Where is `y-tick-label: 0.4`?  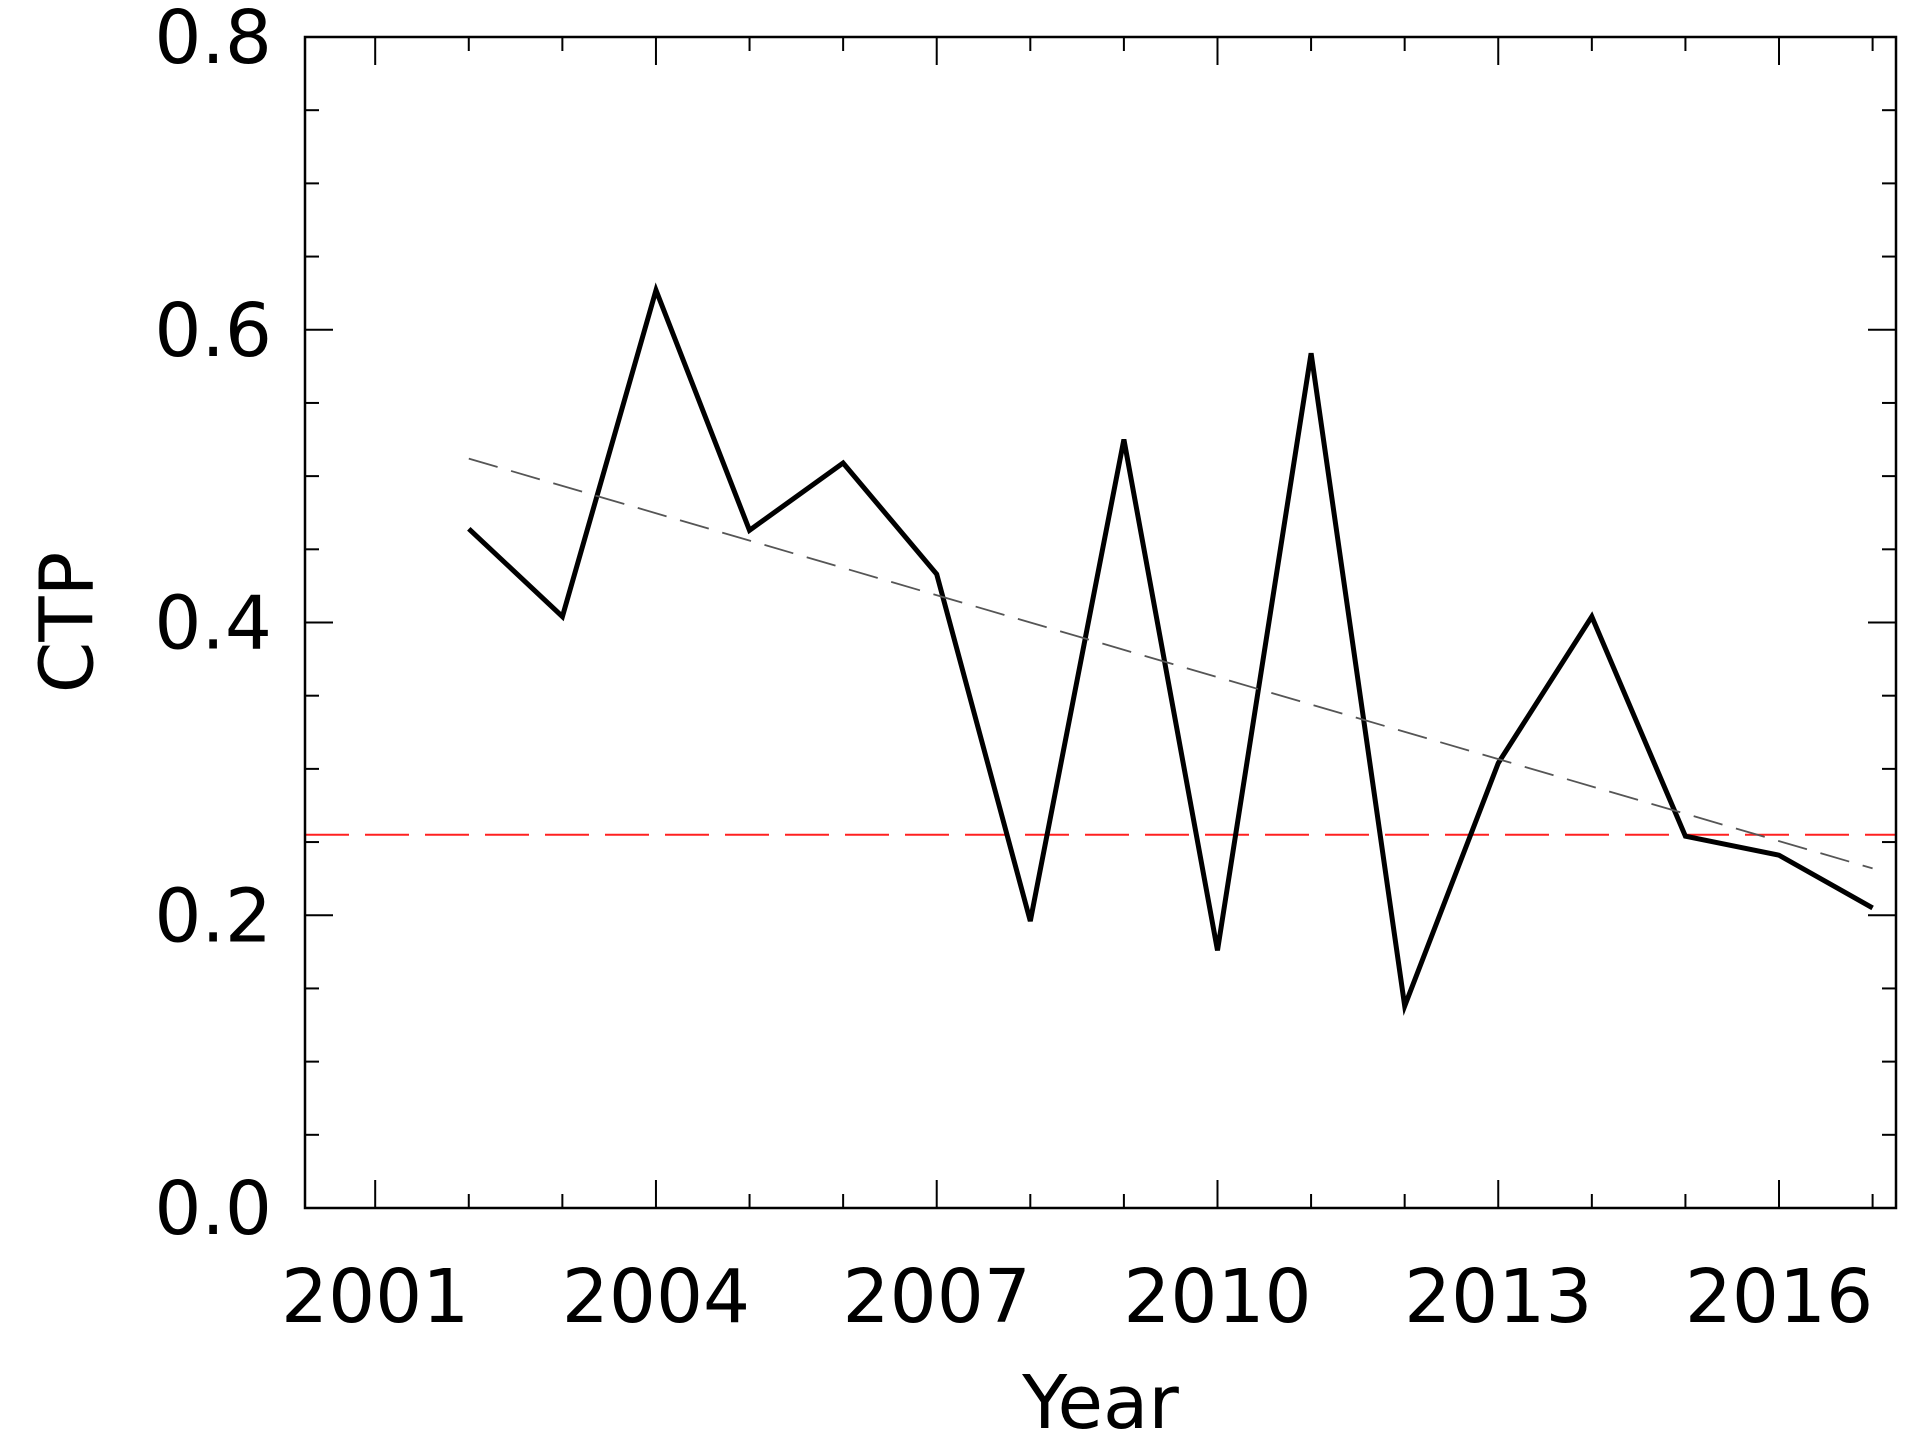 y-tick-label: 0.4 is located at coordinates (213, 624).